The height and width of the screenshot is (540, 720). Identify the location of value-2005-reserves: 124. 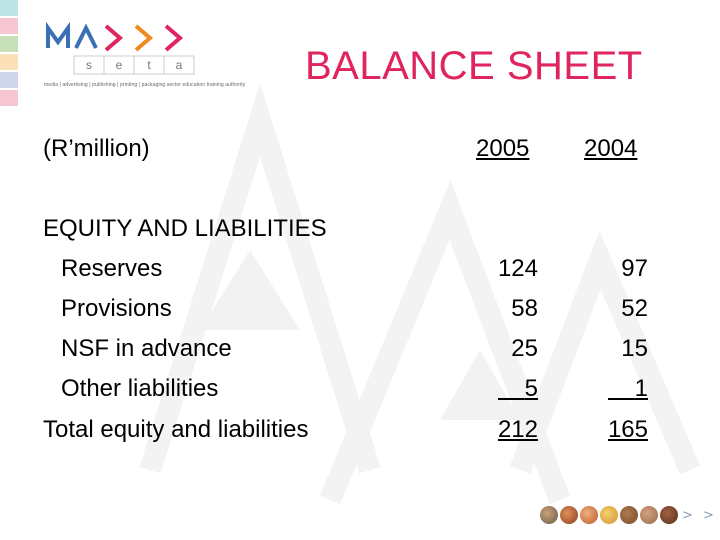
(517, 268).